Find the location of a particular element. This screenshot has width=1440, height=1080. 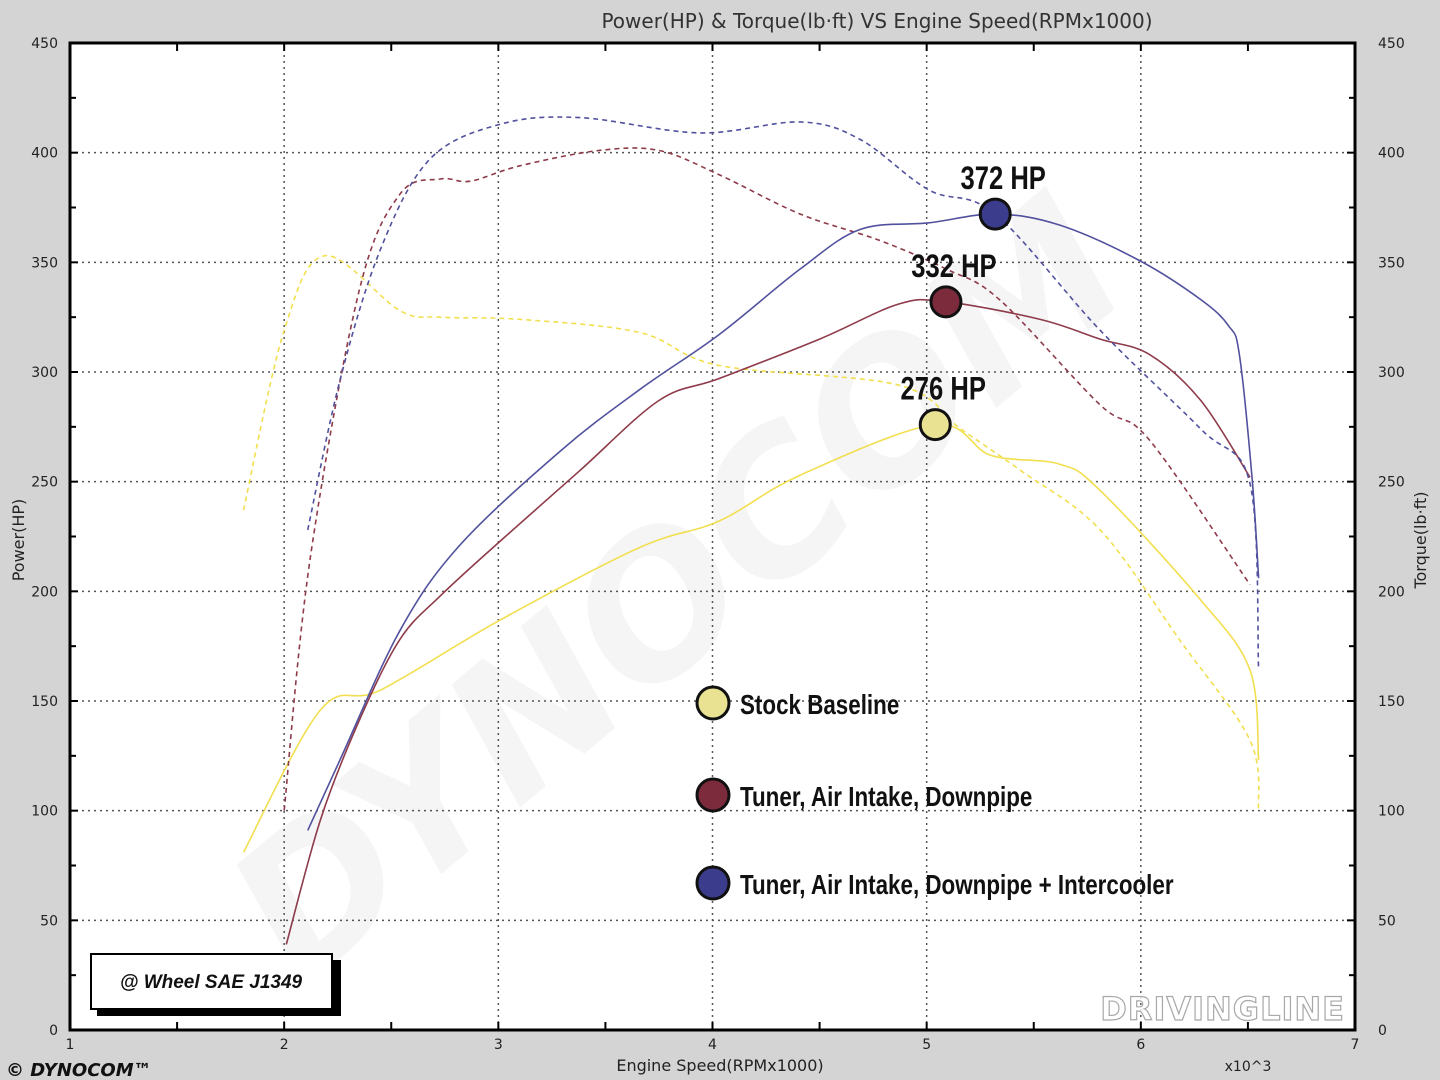

peak-label: 276 HP is located at coordinates (943, 389).